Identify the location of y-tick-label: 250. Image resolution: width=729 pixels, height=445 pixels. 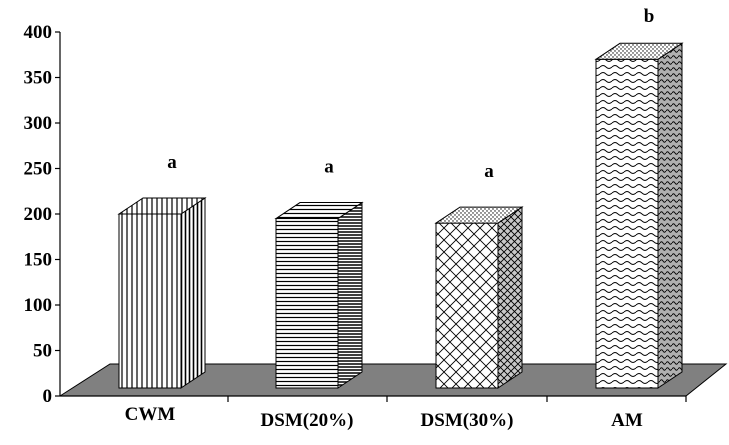
(38, 169).